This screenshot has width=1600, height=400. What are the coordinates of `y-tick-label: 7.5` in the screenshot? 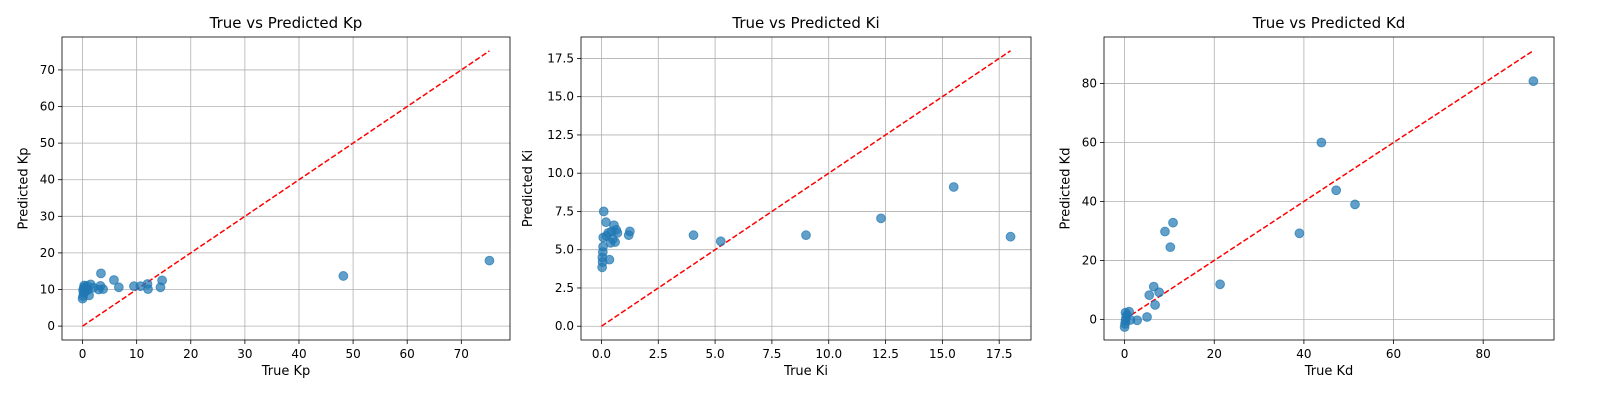 It's located at (564, 211).